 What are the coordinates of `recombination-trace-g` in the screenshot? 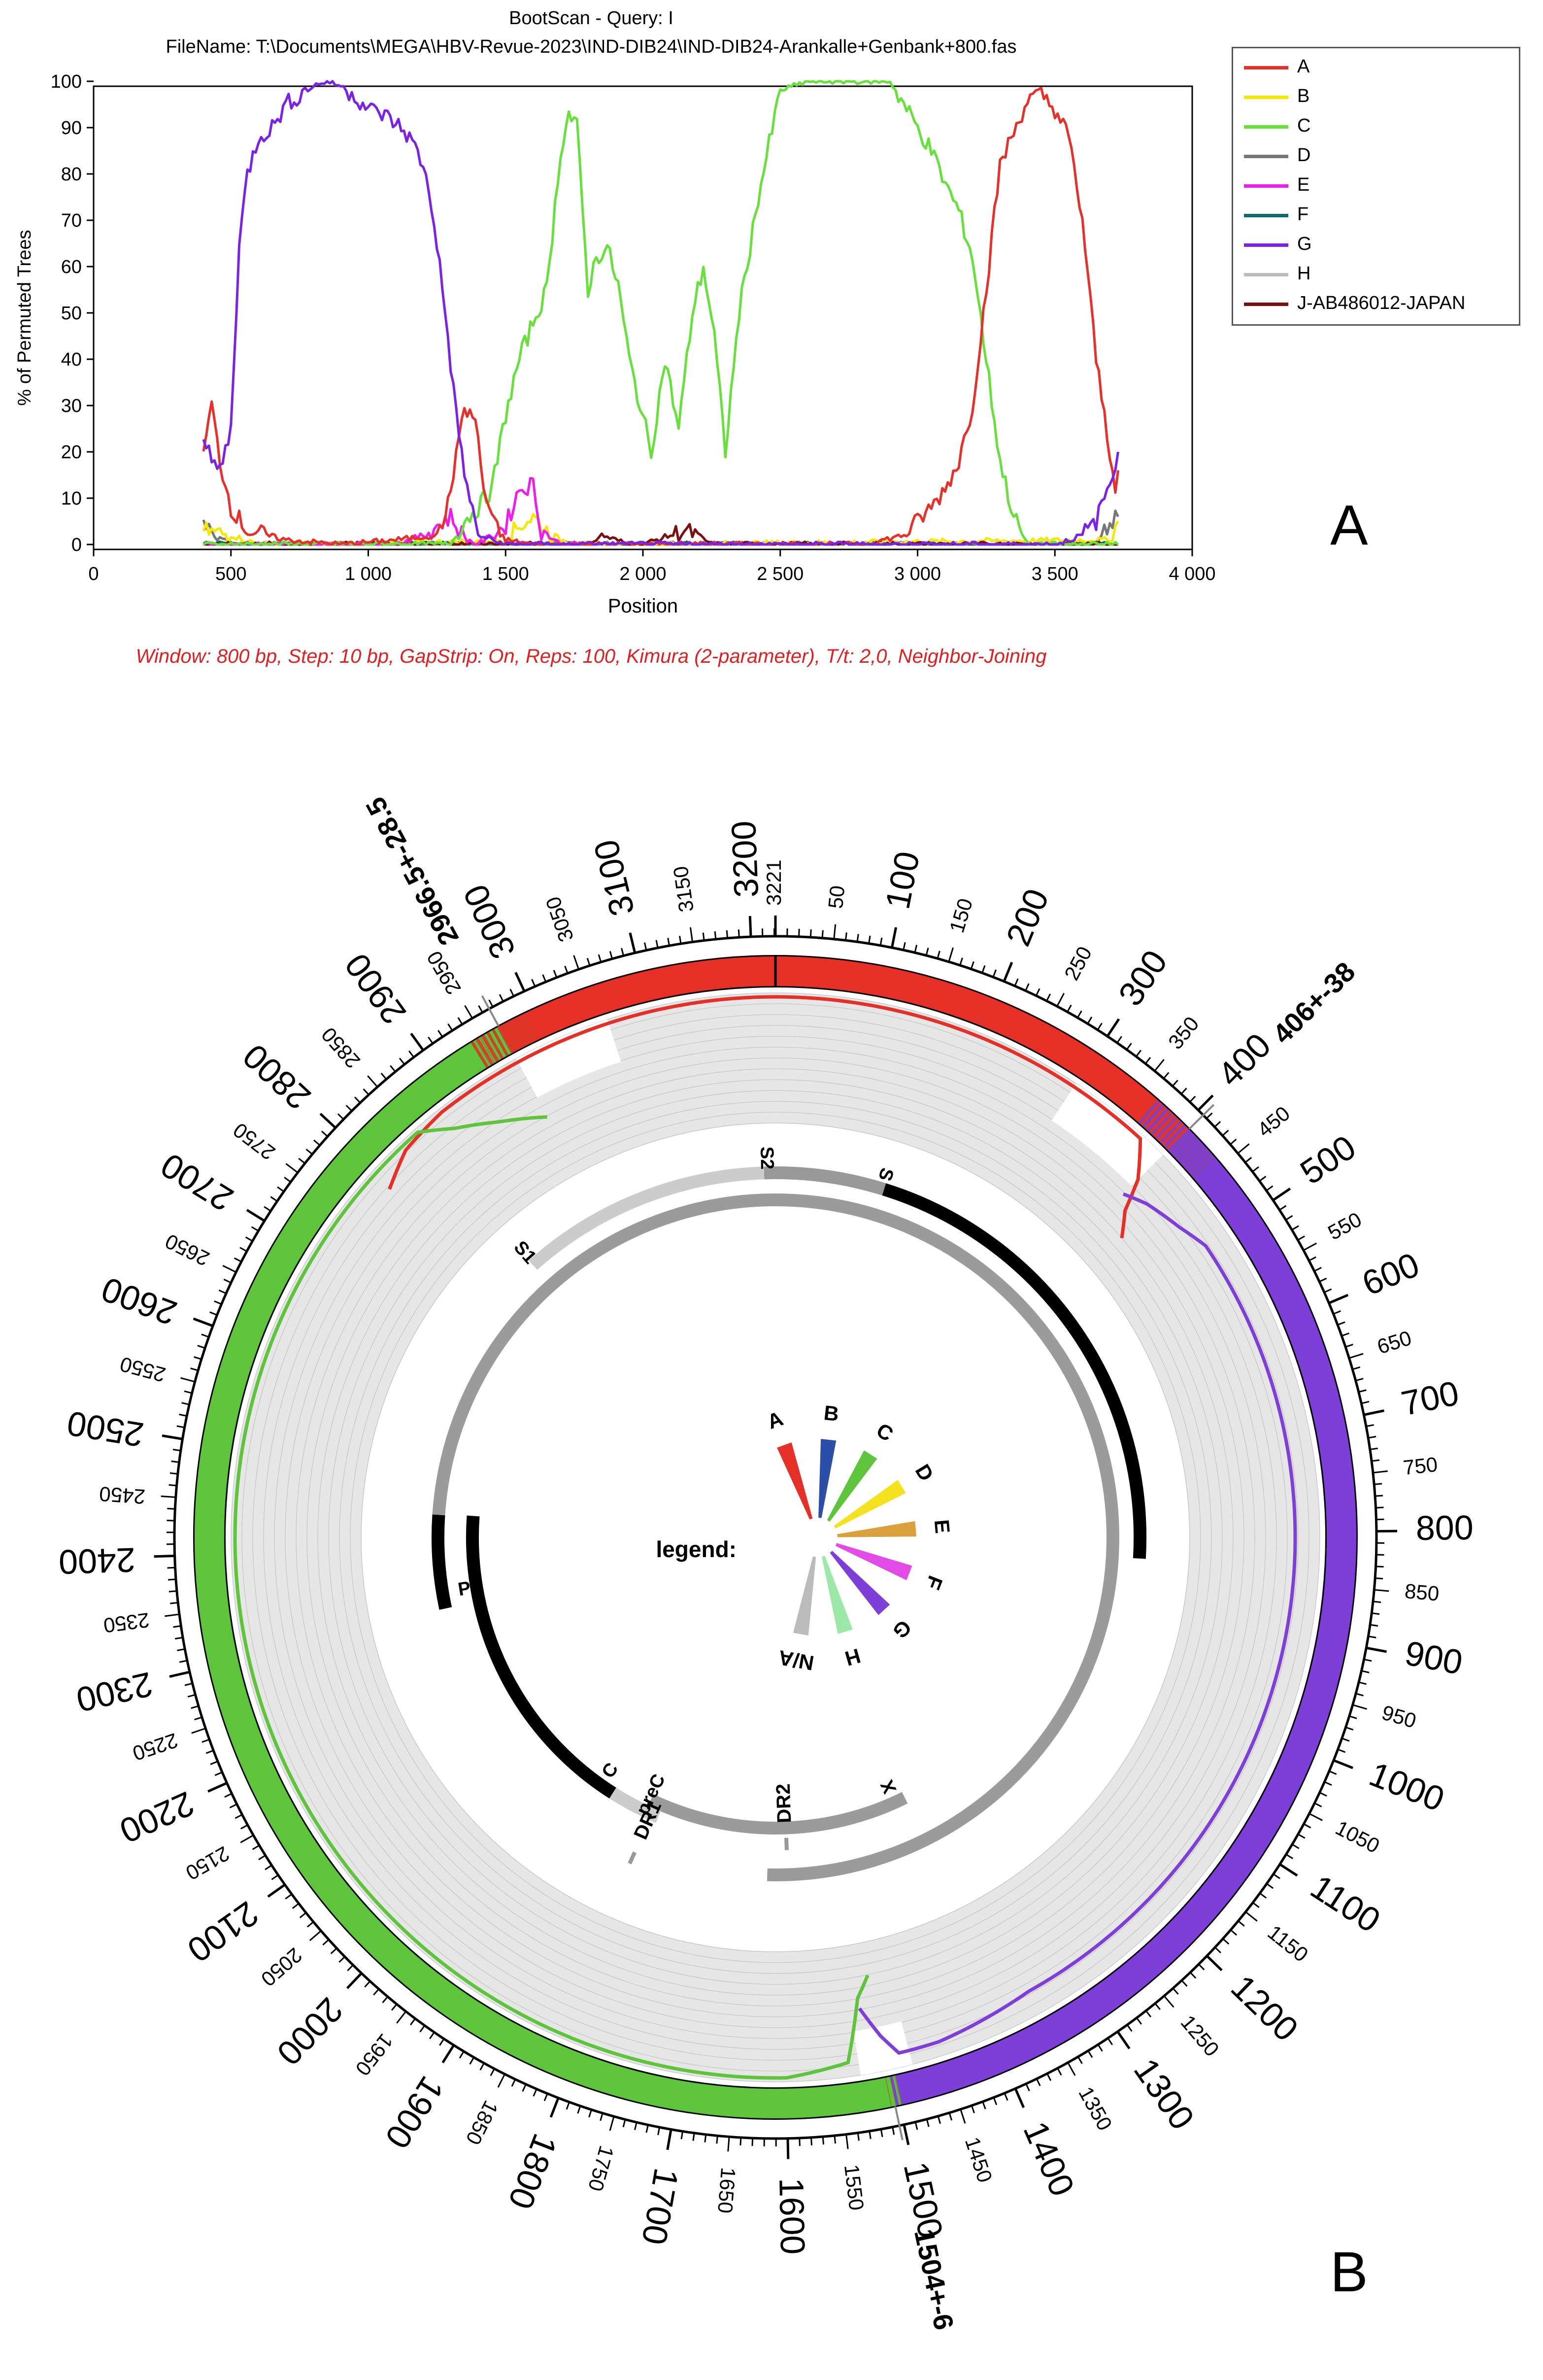 It's located at (1077, 1623).